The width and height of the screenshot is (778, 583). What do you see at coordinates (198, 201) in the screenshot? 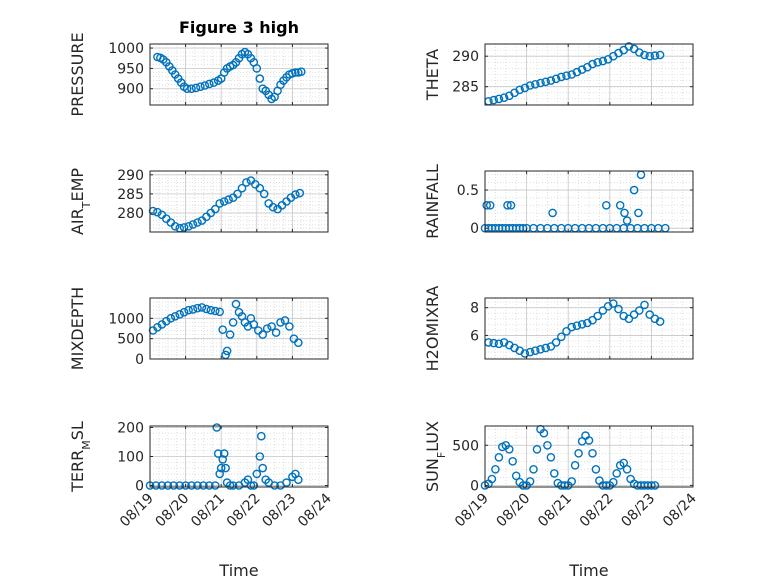
I see `subplot-air_temp: 280 285 290 AIRTEMP` at bounding box center [198, 201].